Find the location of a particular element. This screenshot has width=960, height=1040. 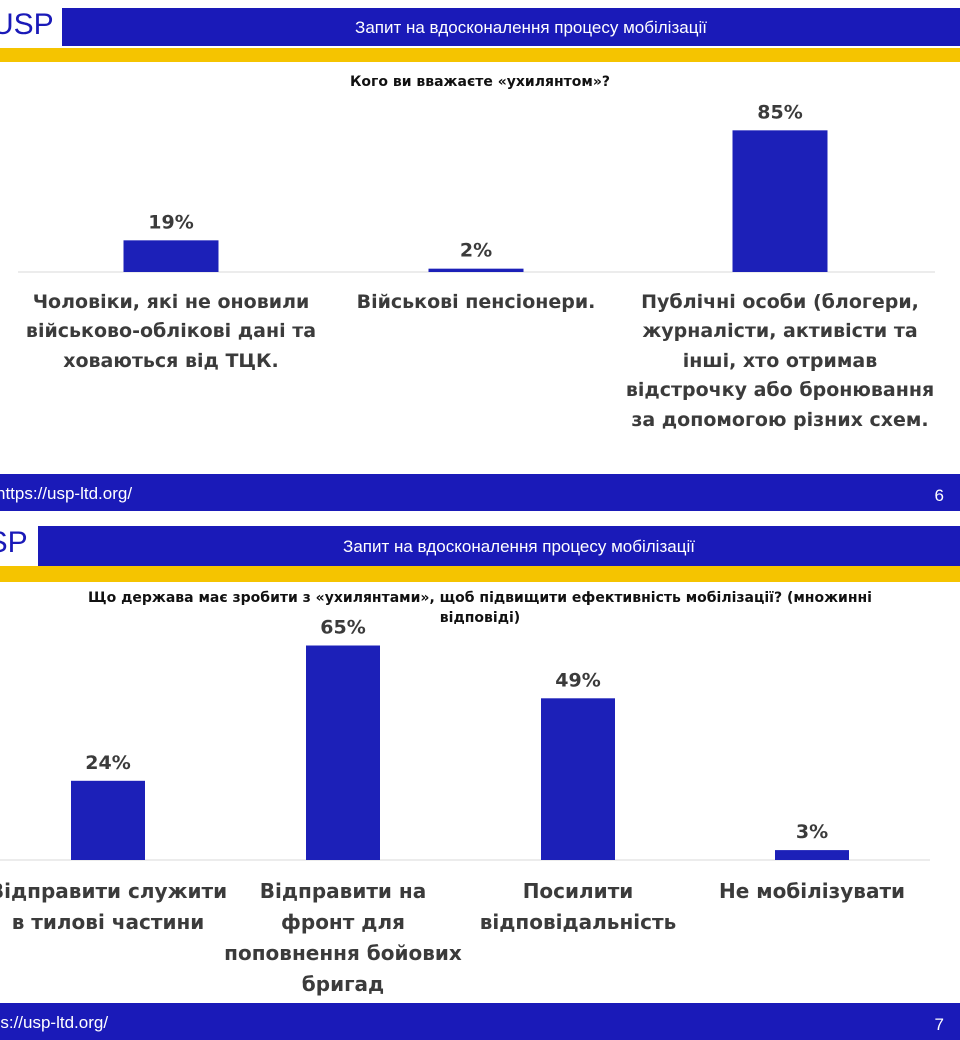

category-label: Відправити служити в тилові частини is located at coordinates (114, 906).